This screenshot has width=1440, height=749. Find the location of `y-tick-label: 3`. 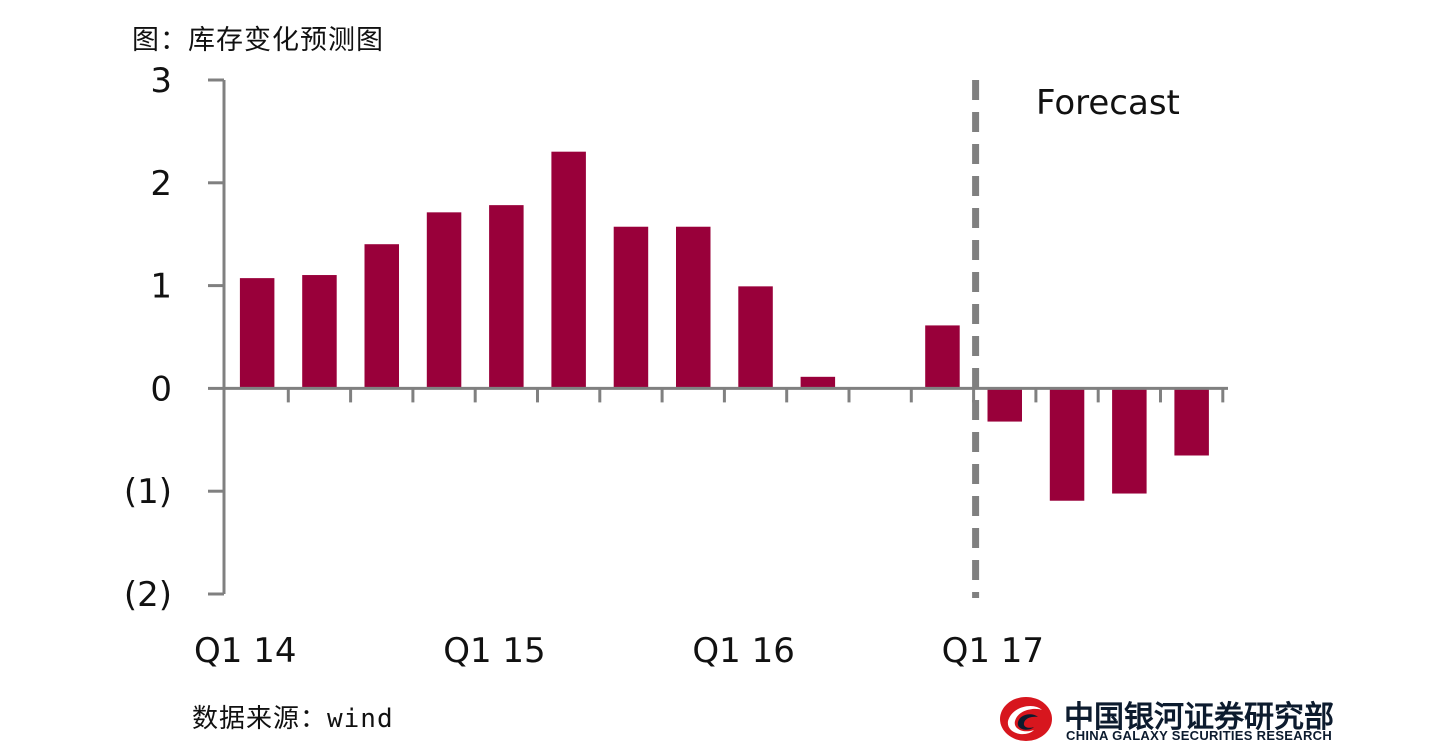

y-tick-label: 3 is located at coordinates (161, 81).